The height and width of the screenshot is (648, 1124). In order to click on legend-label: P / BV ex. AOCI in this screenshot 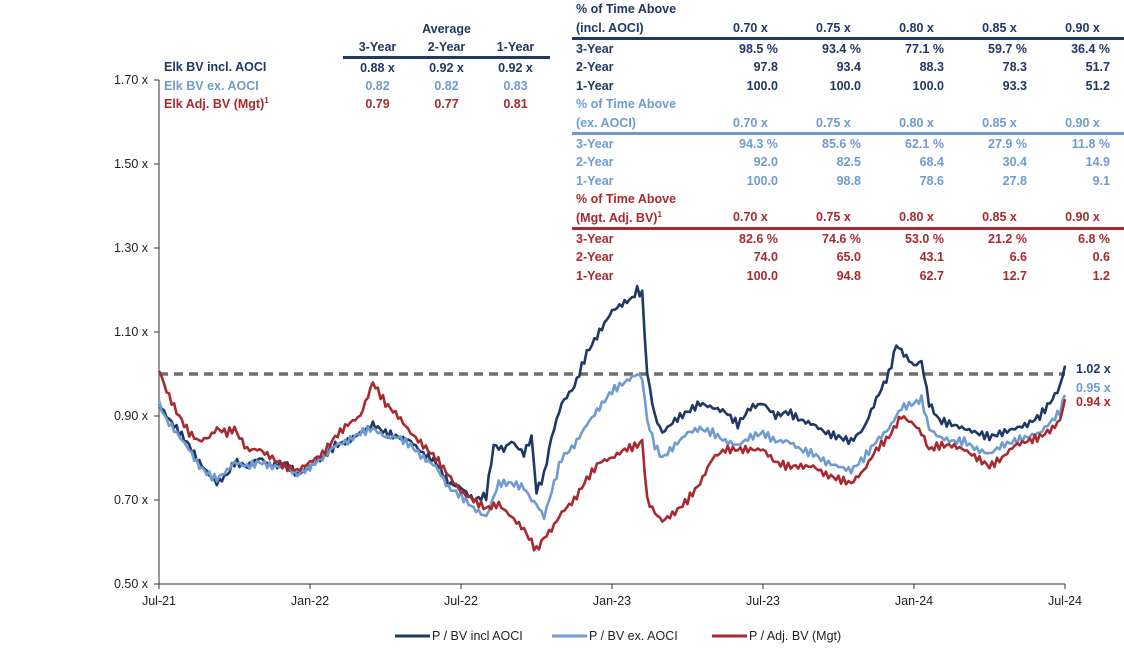, I will do `click(633, 636)`.